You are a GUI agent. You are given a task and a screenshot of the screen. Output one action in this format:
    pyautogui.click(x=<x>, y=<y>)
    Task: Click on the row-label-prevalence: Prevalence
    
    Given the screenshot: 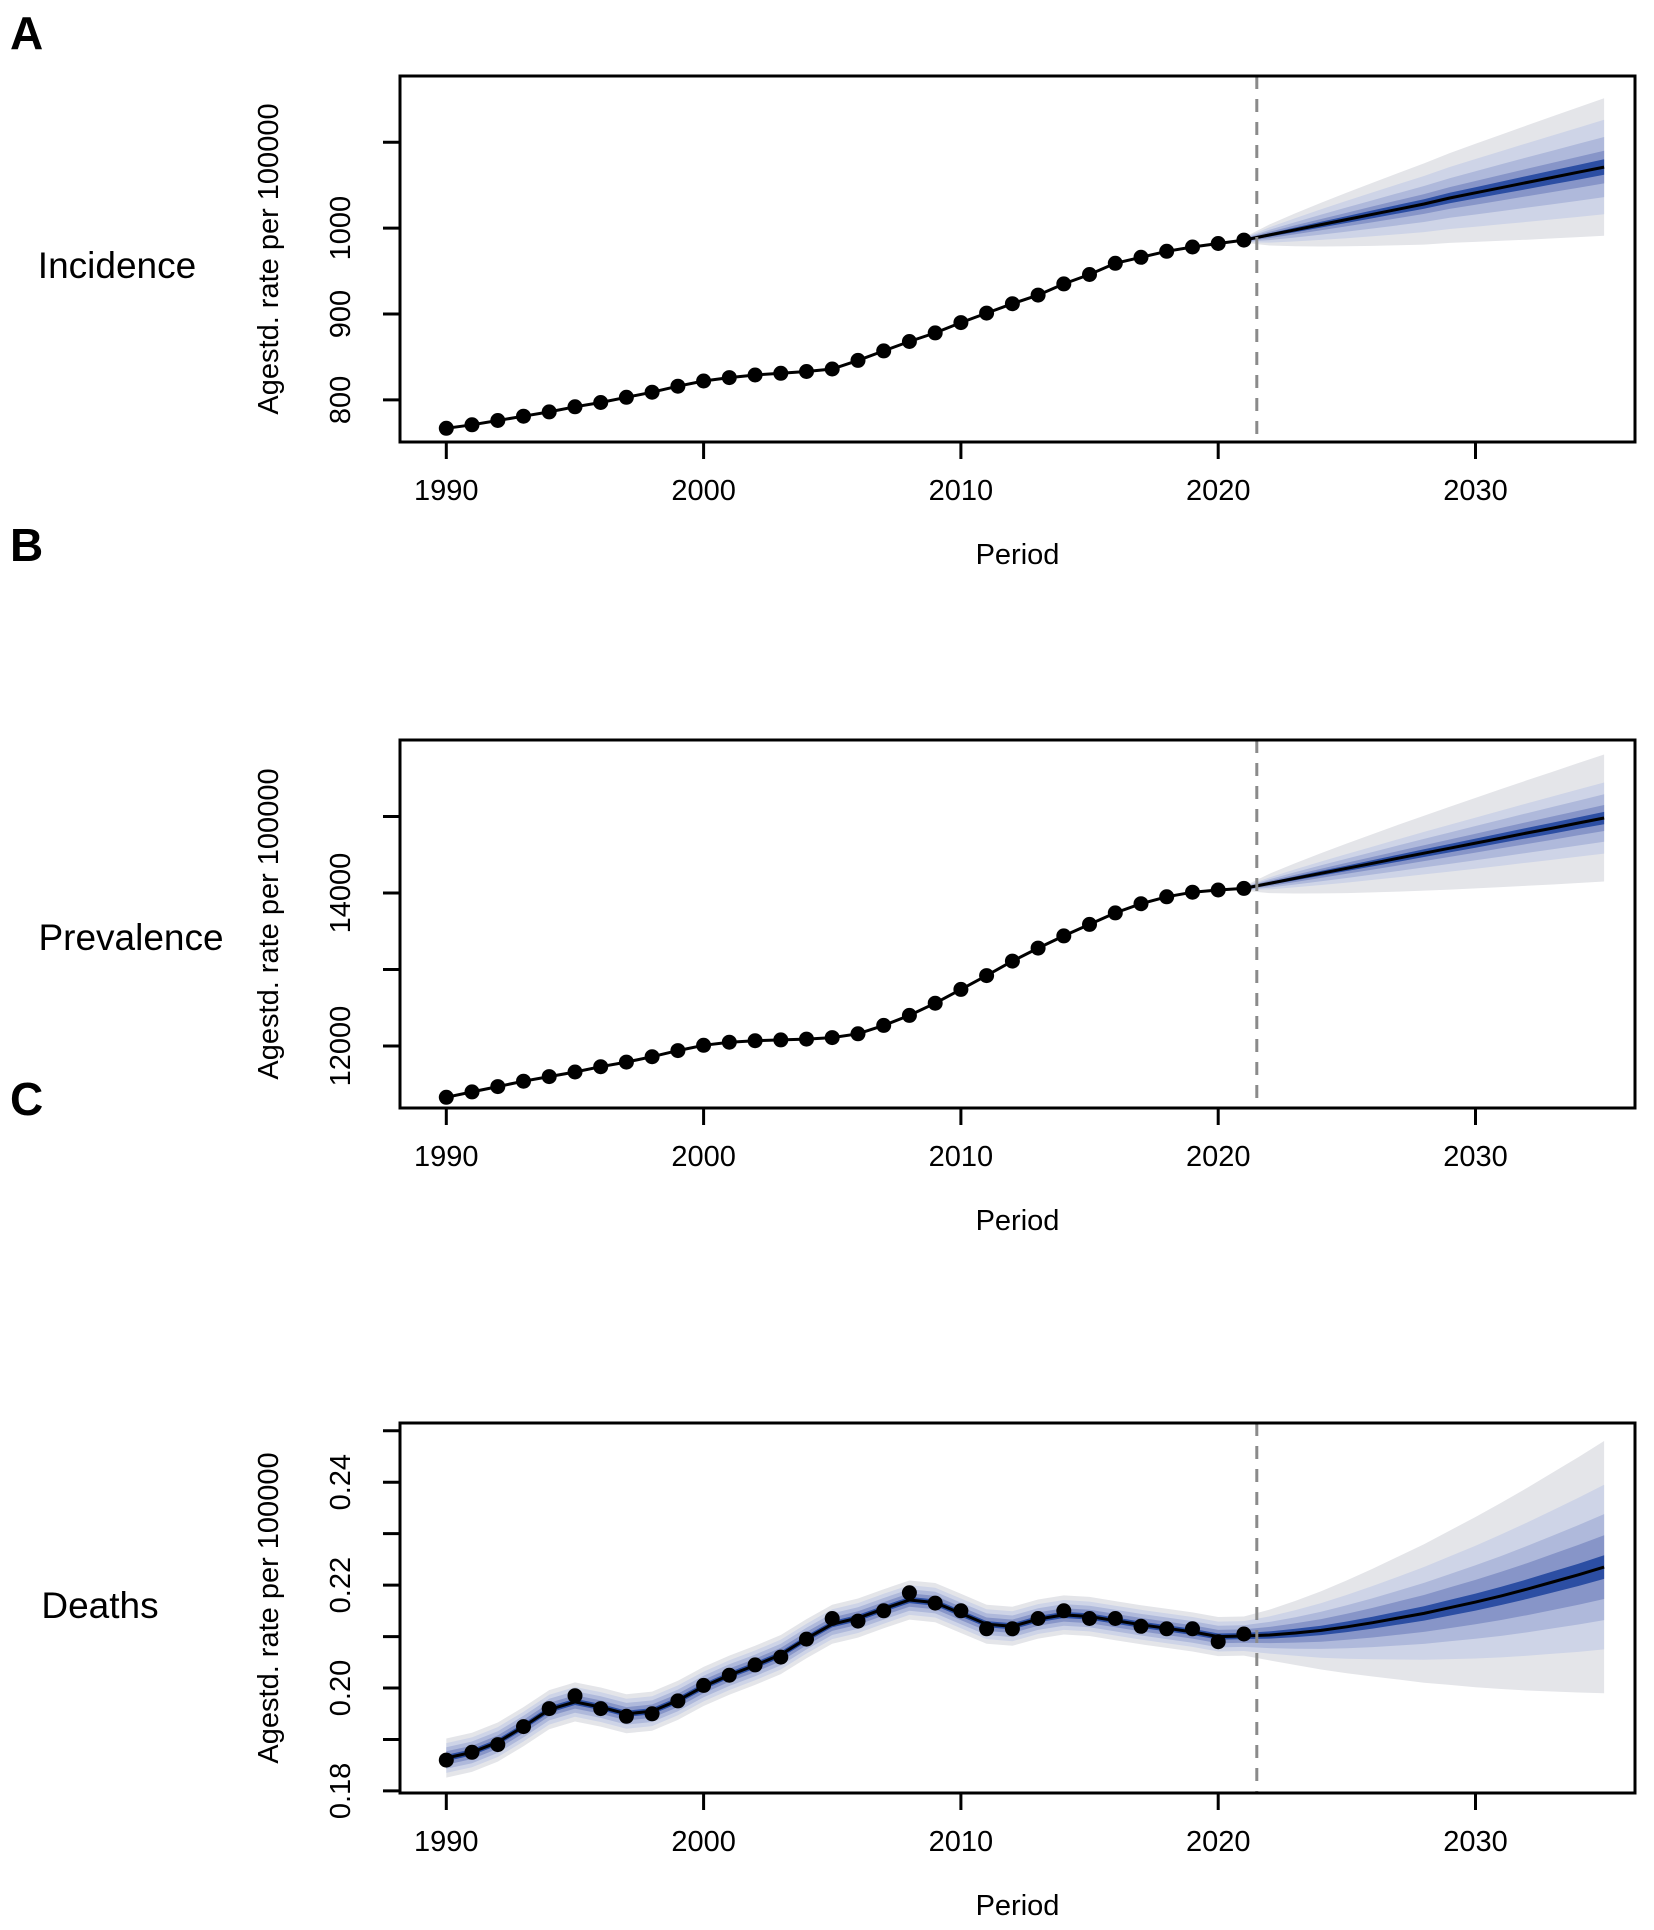 What is the action you would take?
    pyautogui.click(x=131, y=937)
    